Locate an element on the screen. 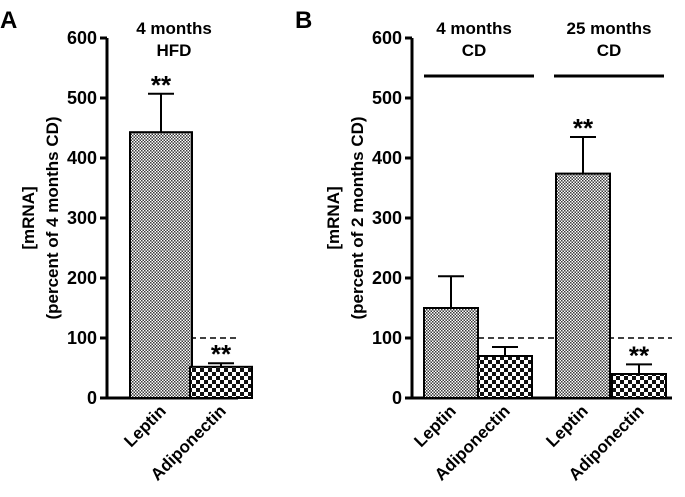 This screenshot has width=685, height=497. y-axis-title-b: [mRNA] (percent of 2 months CD) is located at coordinates (345, 217).